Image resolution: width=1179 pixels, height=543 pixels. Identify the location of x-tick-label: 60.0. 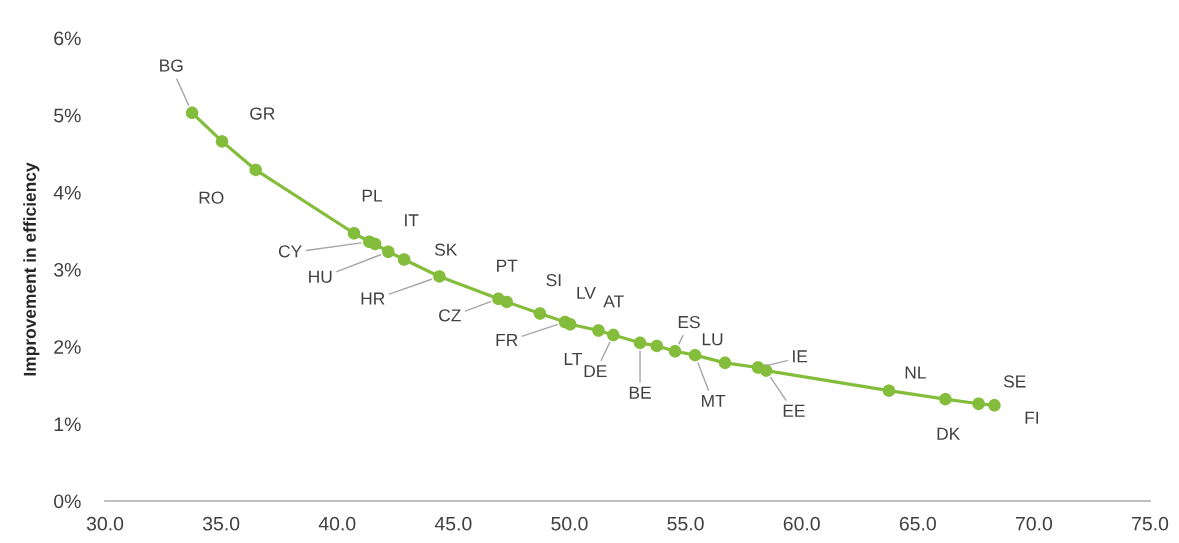
(801, 523).